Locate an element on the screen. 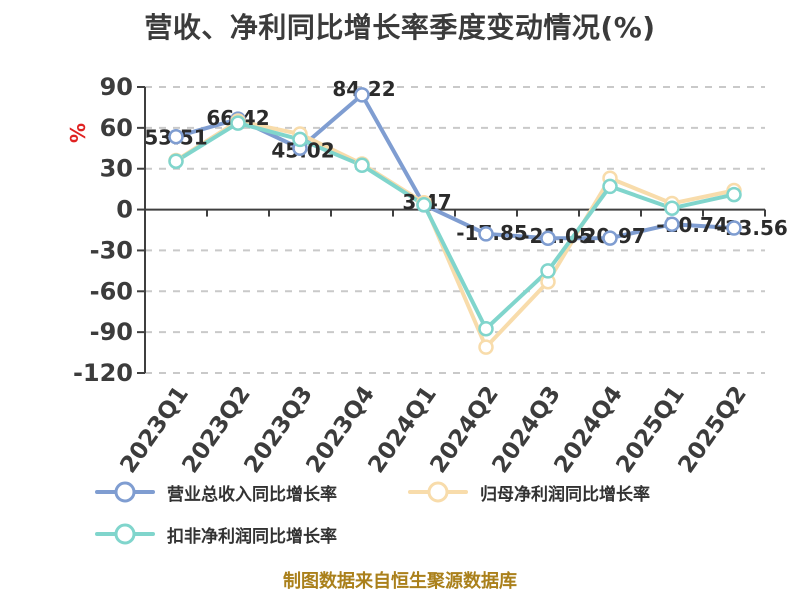 The width and height of the screenshot is (800, 600). legend-item-net-profit-growth: 归母净利润同比增长率 is located at coordinates (529, 492).